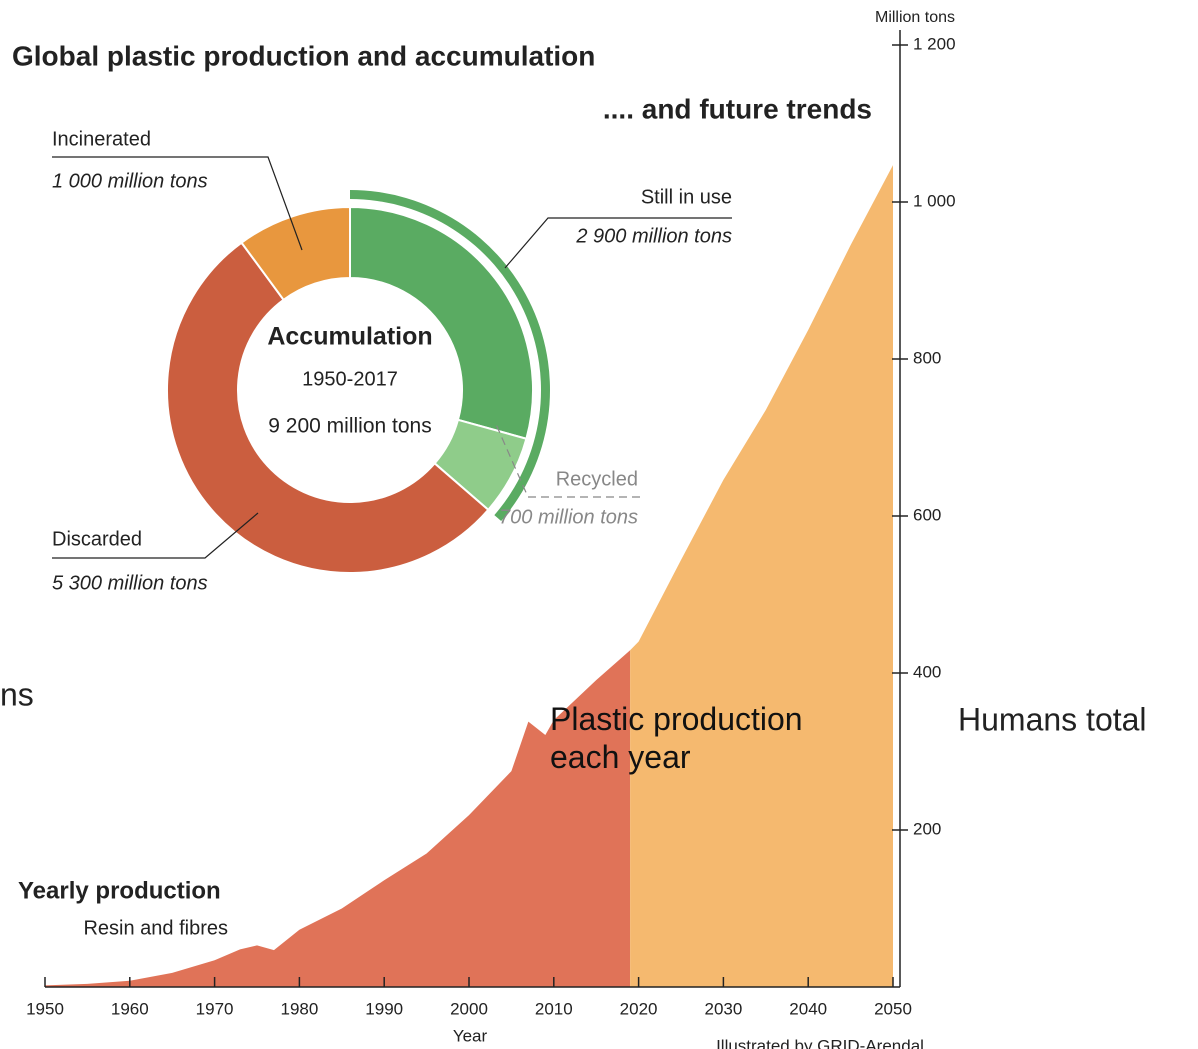 This screenshot has width=1198, height=1049. Describe the element at coordinates (1052, 719) in the screenshot. I see `annotation: Humans total` at that location.